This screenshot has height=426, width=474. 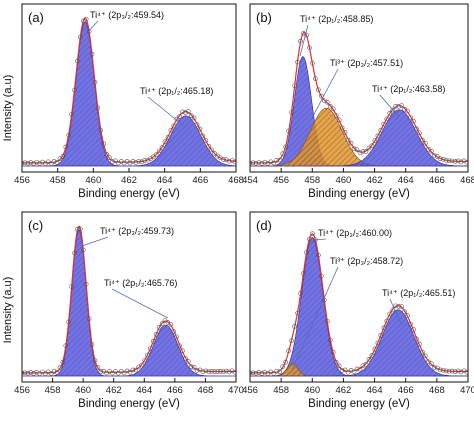 What do you see at coordinates (264, 17) in the screenshot?
I see `panel-label: (b)` at bounding box center [264, 17].